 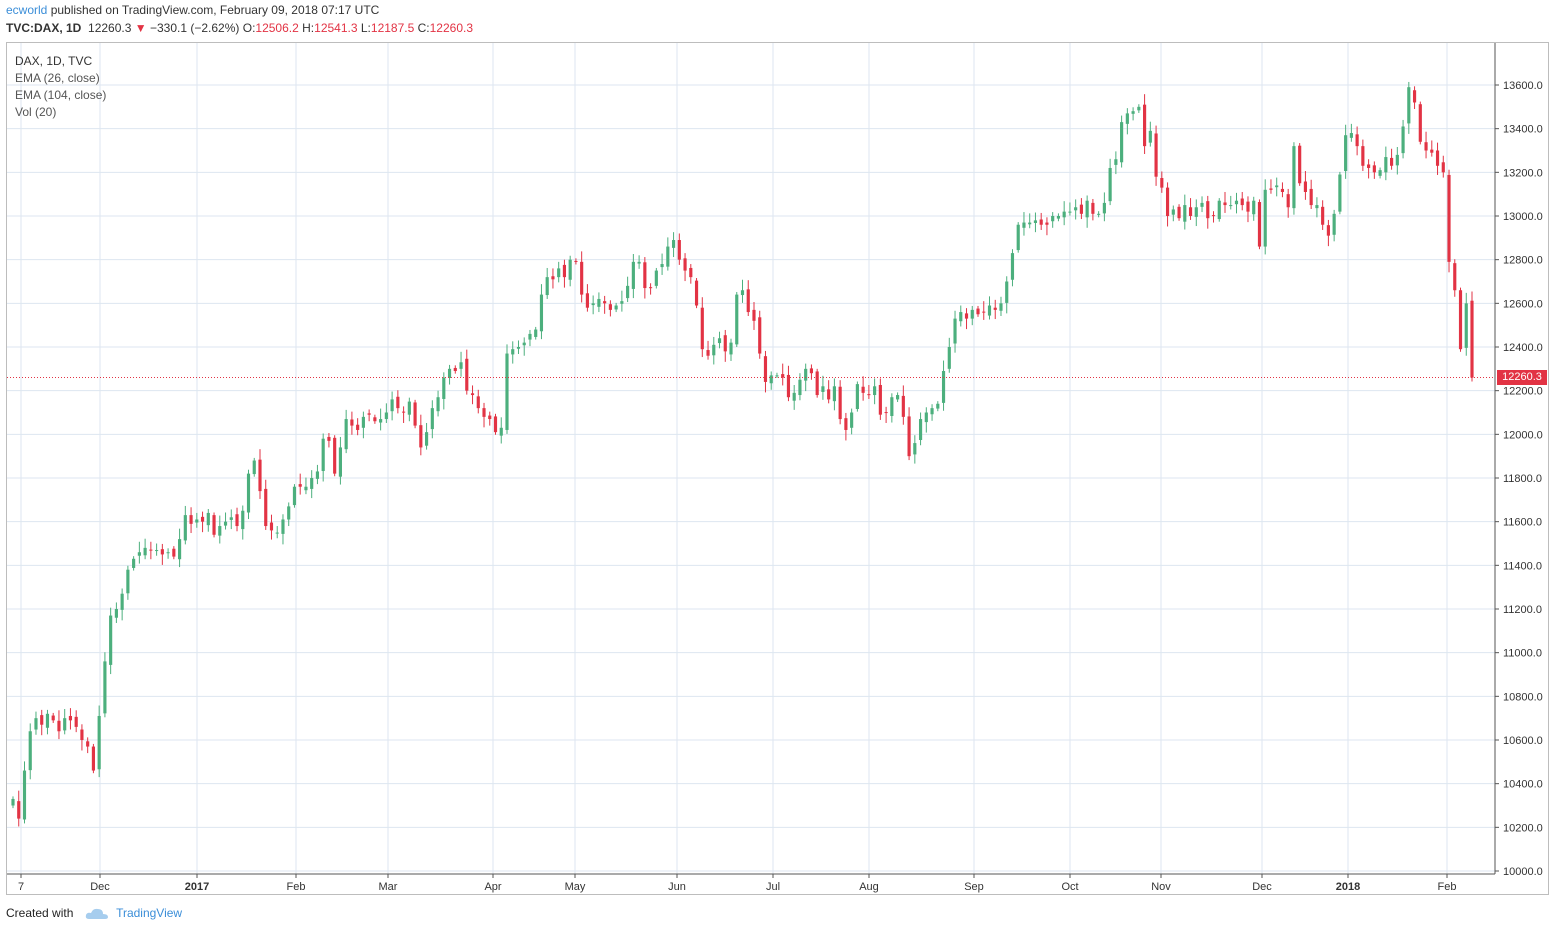 I want to click on tradingview-link: TradingView, so click(x=149, y=913).